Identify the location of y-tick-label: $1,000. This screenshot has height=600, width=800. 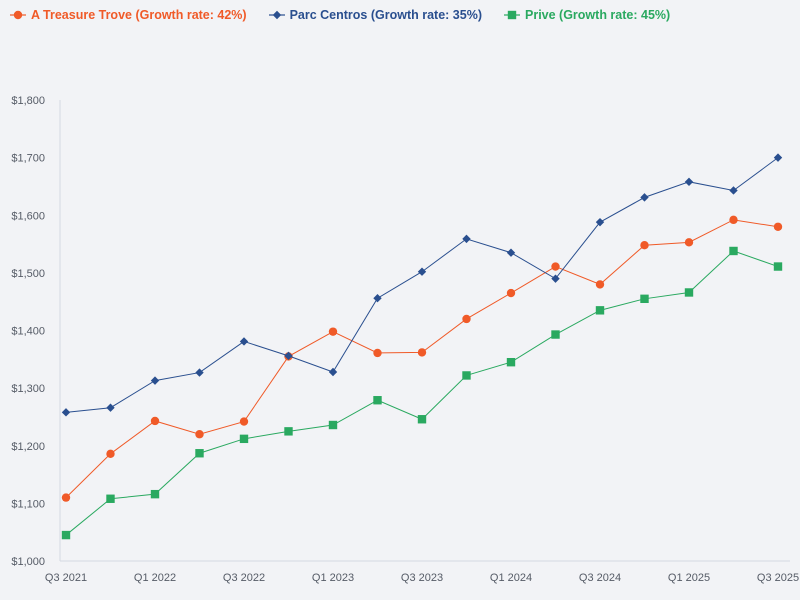
(28, 562).